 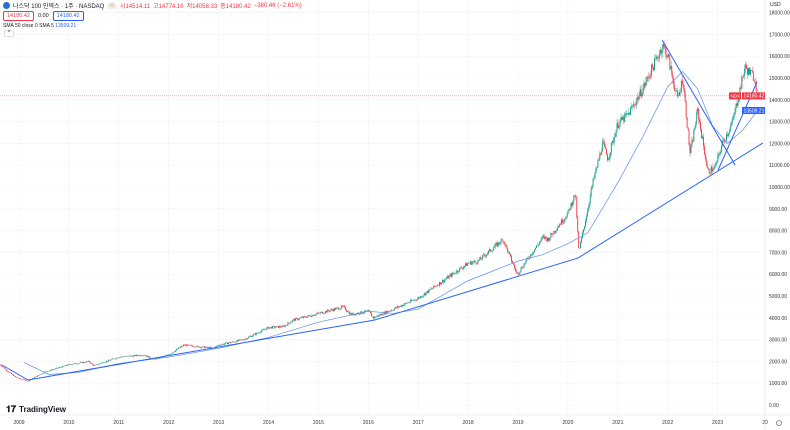 What do you see at coordinates (36, 409) in the screenshot?
I see `tradingview-logo: 𝟏𝟕 TradingView` at bounding box center [36, 409].